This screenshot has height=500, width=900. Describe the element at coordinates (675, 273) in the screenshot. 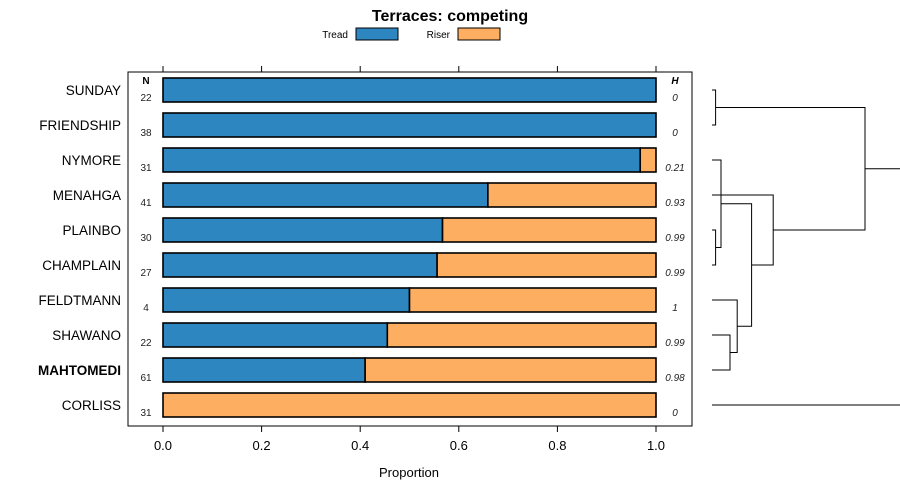

I see `h-value-champlain: 0.99` at that location.